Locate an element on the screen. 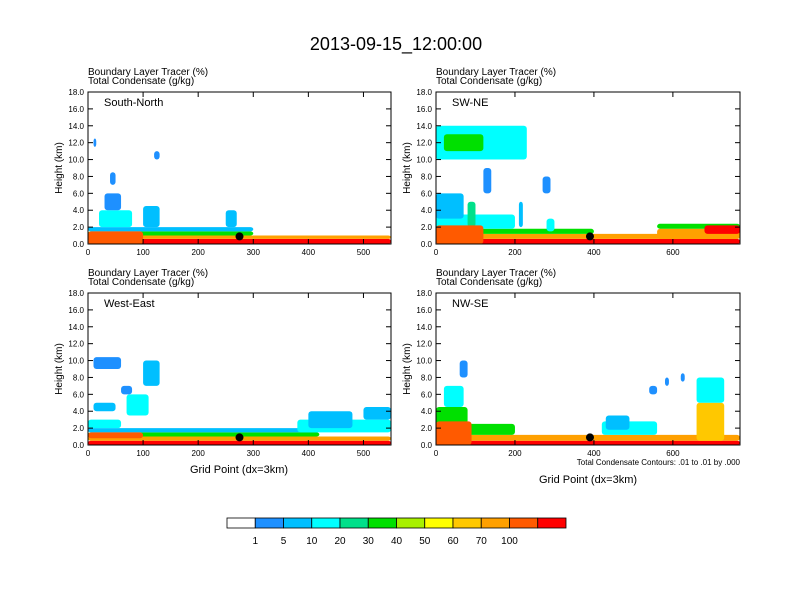 The width and height of the screenshot is (792, 612). y-axis-label: Height (km) is located at coordinates (59, 369).